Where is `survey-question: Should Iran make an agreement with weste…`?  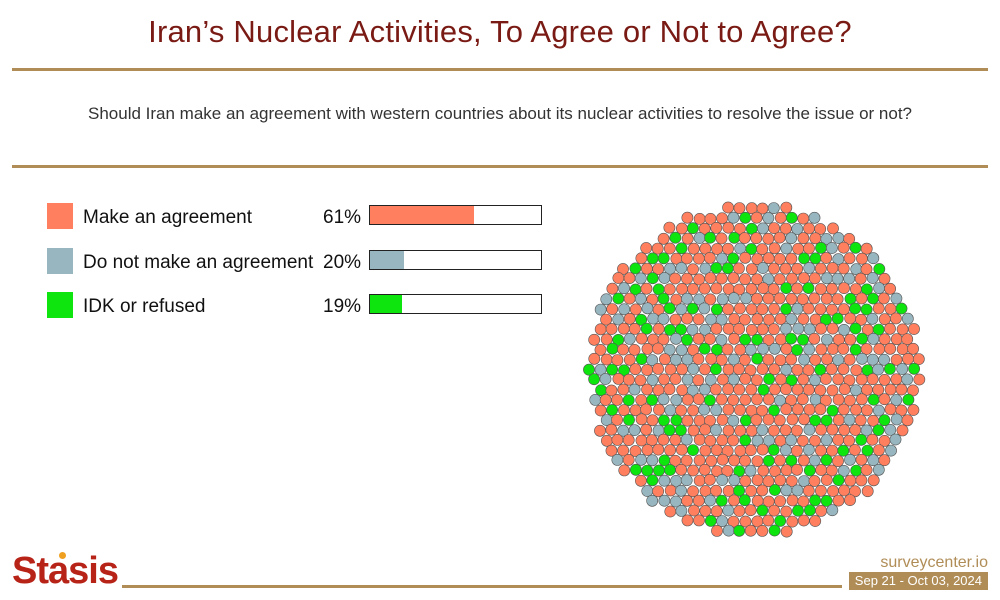
survey-question: Should Iran make an agreement with weste… is located at coordinates (500, 113).